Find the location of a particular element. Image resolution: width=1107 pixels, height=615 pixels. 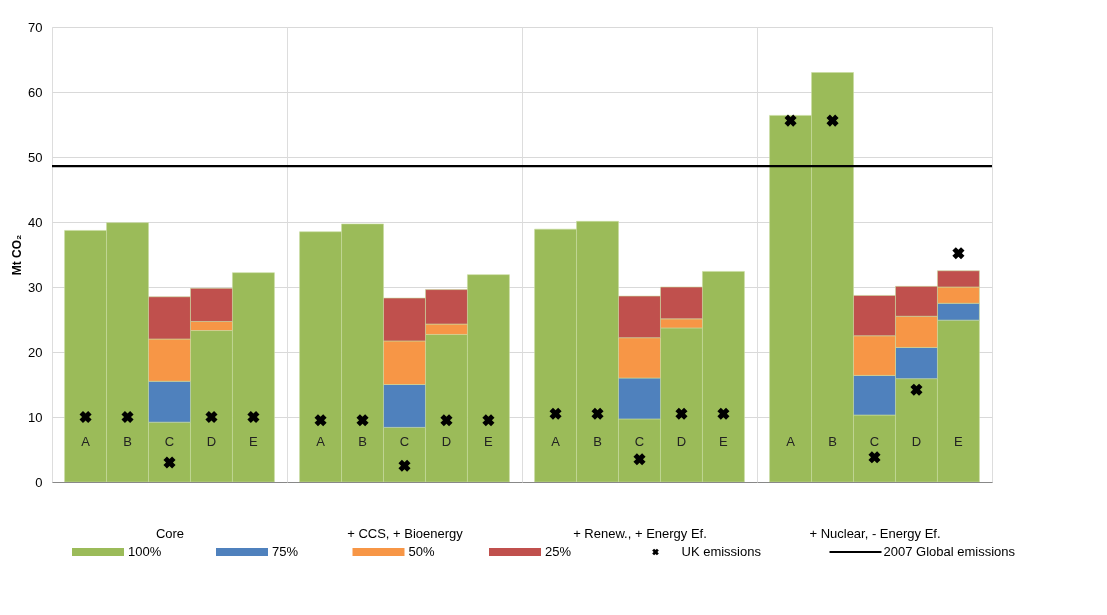

y-tick-label: 60 is located at coordinates (35, 92).